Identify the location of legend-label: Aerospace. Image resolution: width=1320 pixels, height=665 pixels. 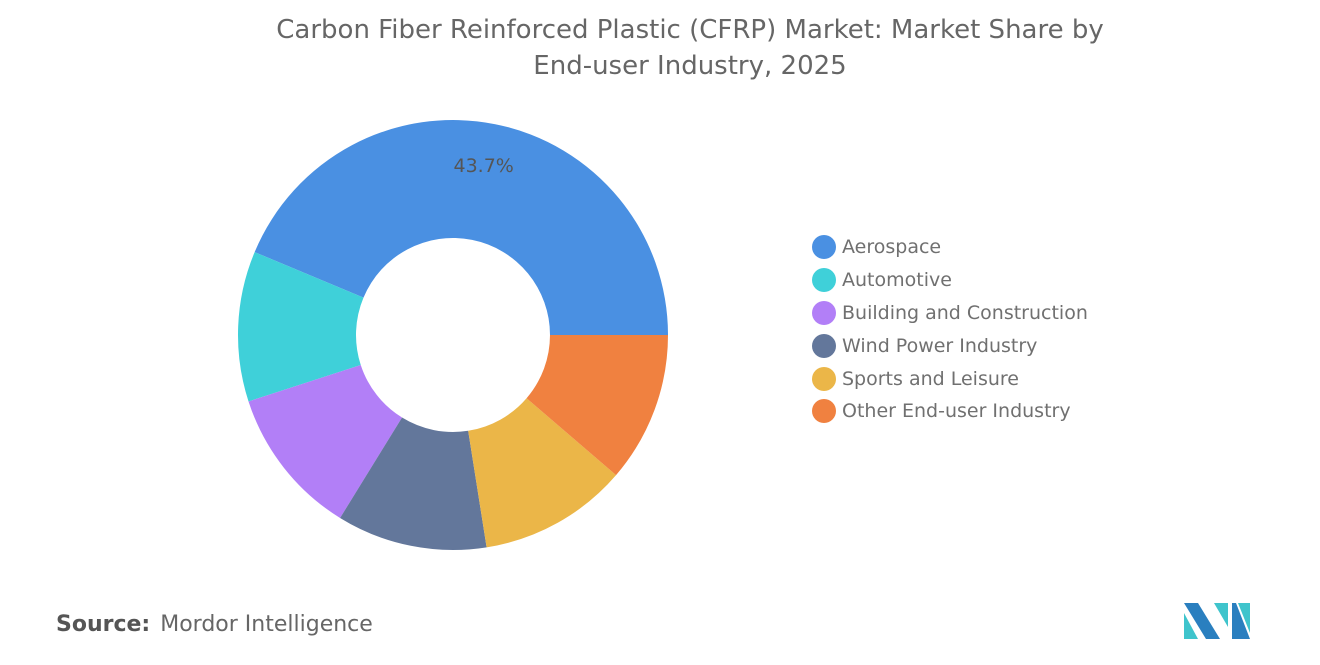
(892, 247).